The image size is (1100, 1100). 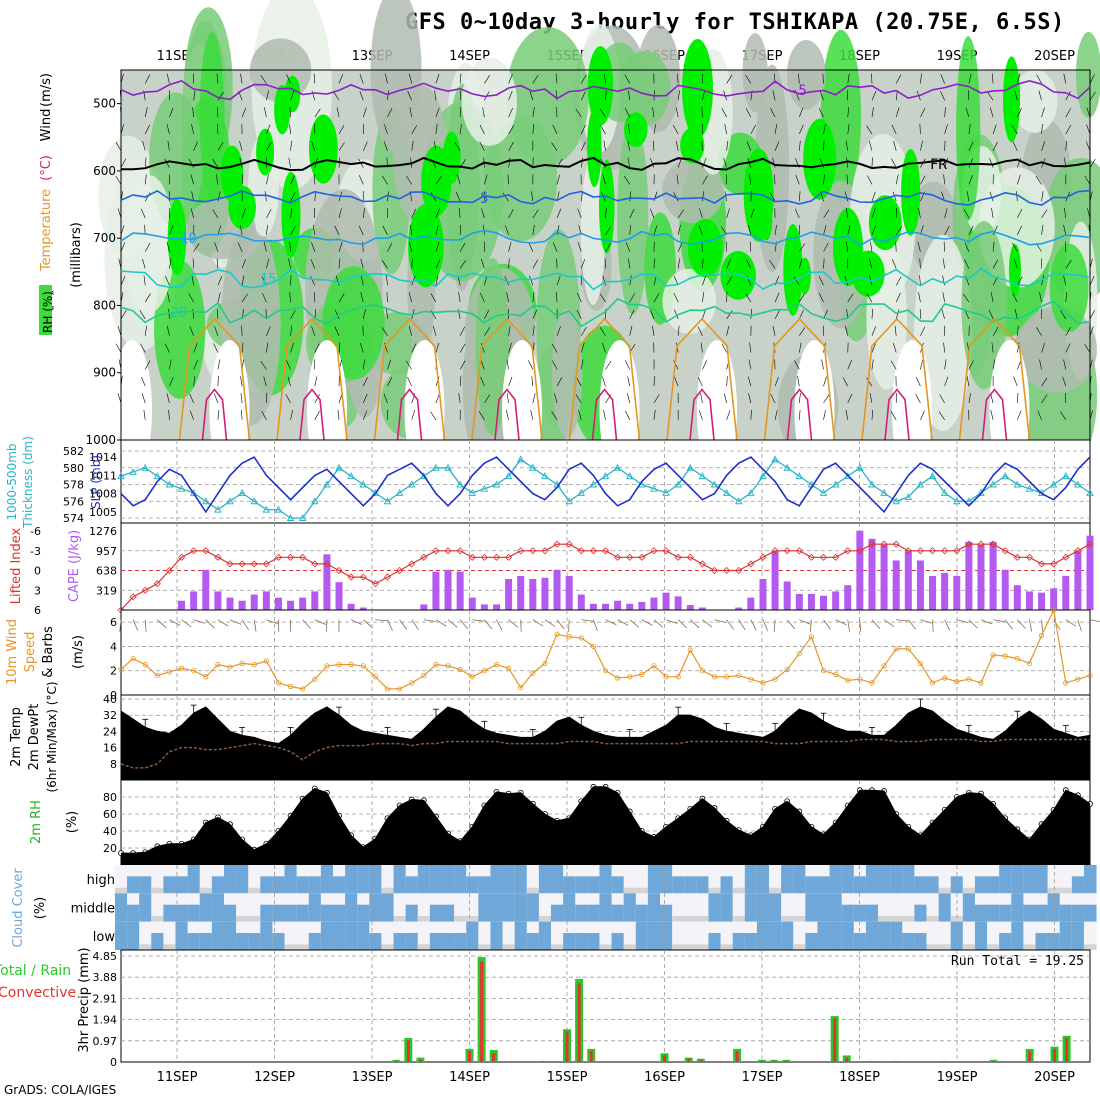 What do you see at coordinates (110, 699) in the screenshot?
I see `temp-tick: 40` at bounding box center [110, 699].